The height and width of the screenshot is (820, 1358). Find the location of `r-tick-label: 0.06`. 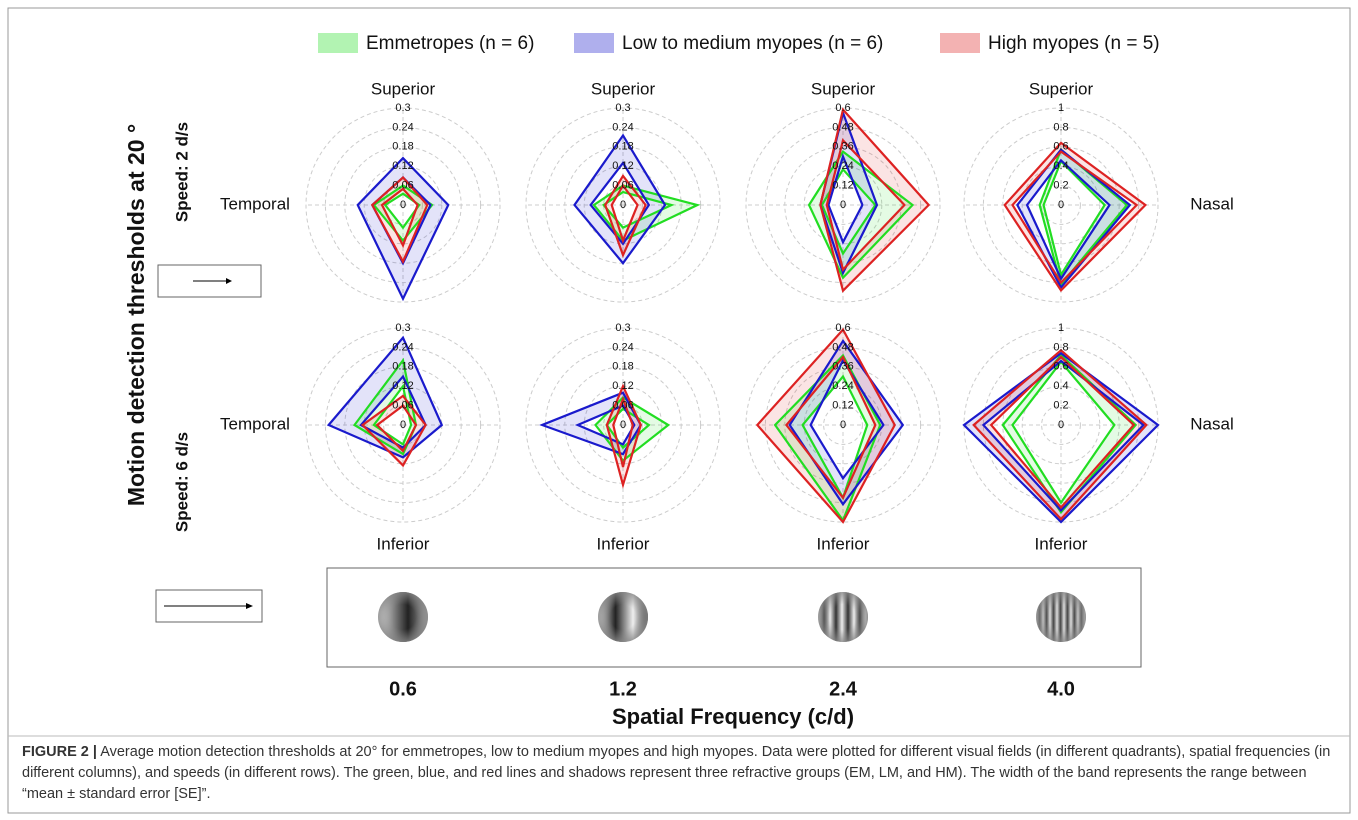

r-tick-label: 0.06 is located at coordinates (402, 186).